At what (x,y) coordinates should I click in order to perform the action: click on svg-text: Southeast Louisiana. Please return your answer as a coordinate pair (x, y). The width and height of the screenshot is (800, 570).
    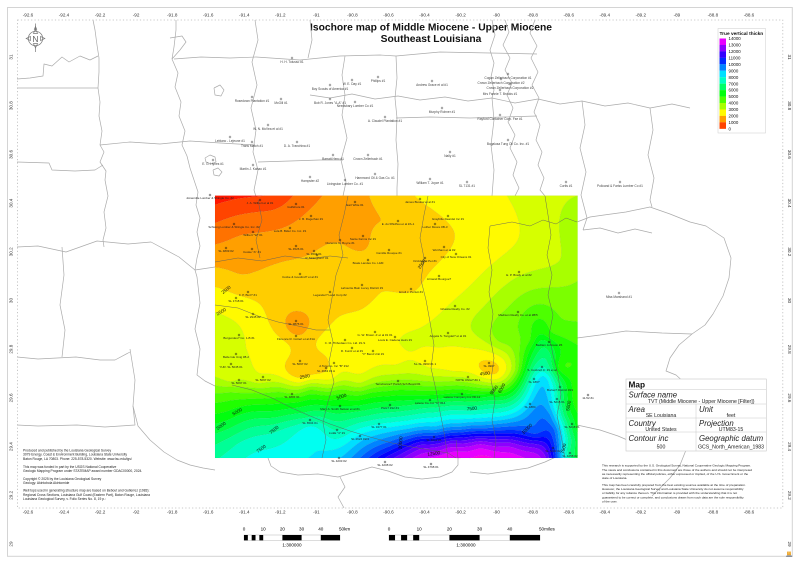
    Looking at the image, I should click on (431, 39).